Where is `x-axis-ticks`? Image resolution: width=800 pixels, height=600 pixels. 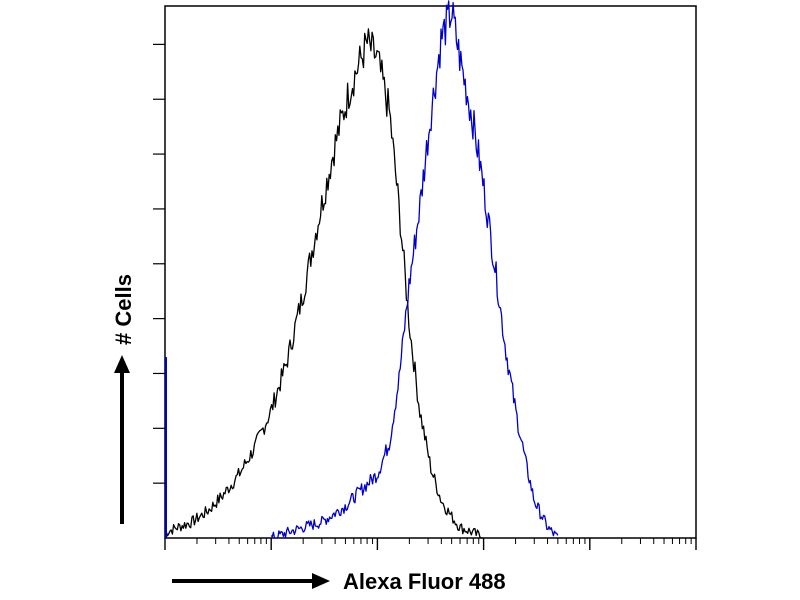
x-axis-ticks is located at coordinates (430, 544).